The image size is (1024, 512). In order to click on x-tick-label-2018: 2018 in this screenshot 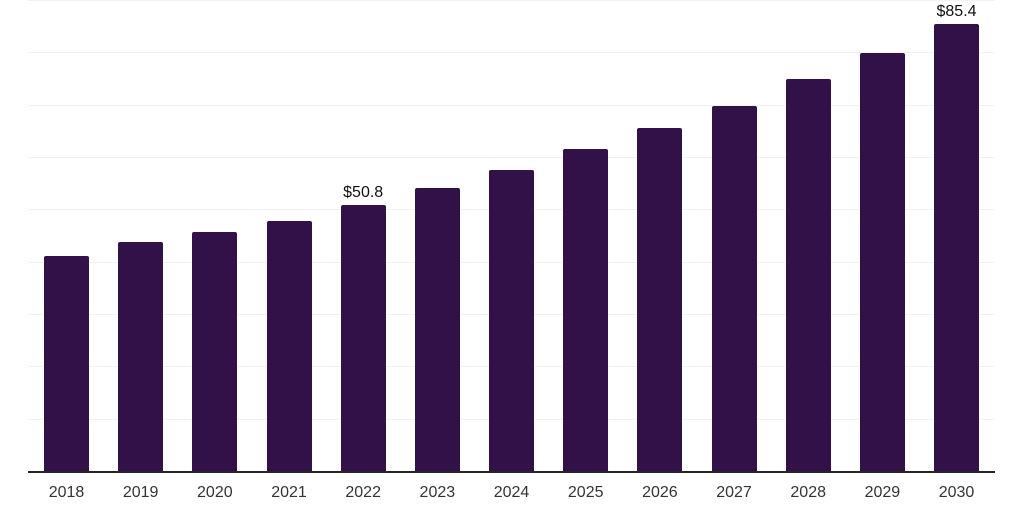, I will do `click(66, 492)`.